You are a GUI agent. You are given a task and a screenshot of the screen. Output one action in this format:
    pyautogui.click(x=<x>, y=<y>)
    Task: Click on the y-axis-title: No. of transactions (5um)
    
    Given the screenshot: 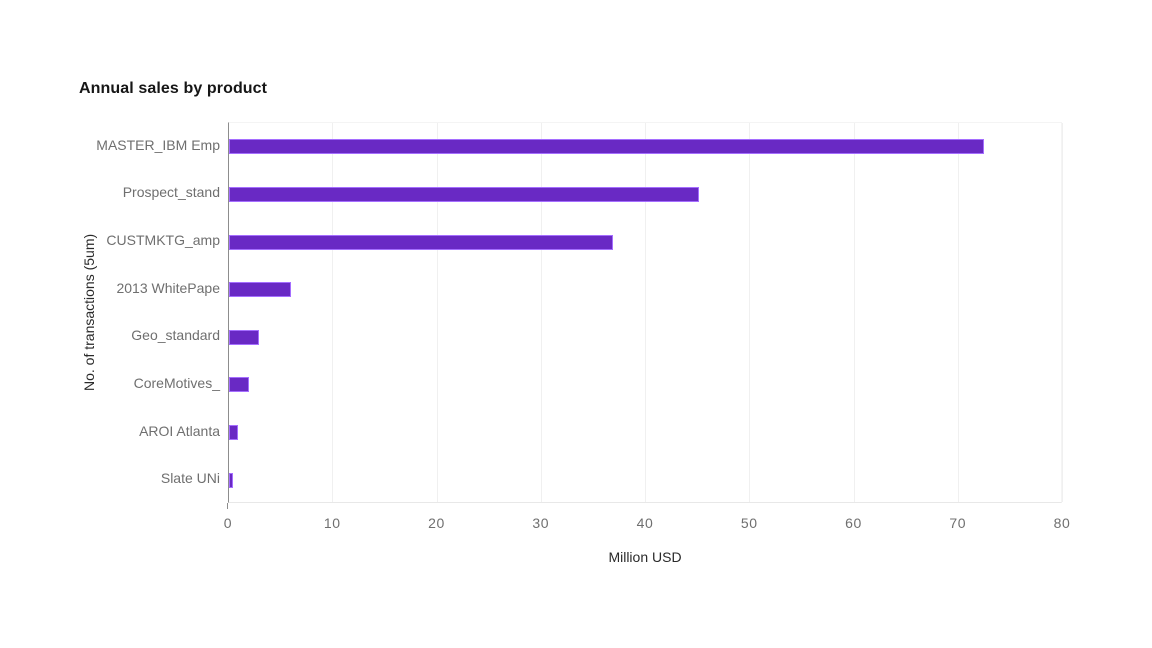 What is the action you would take?
    pyautogui.click(x=89, y=312)
    